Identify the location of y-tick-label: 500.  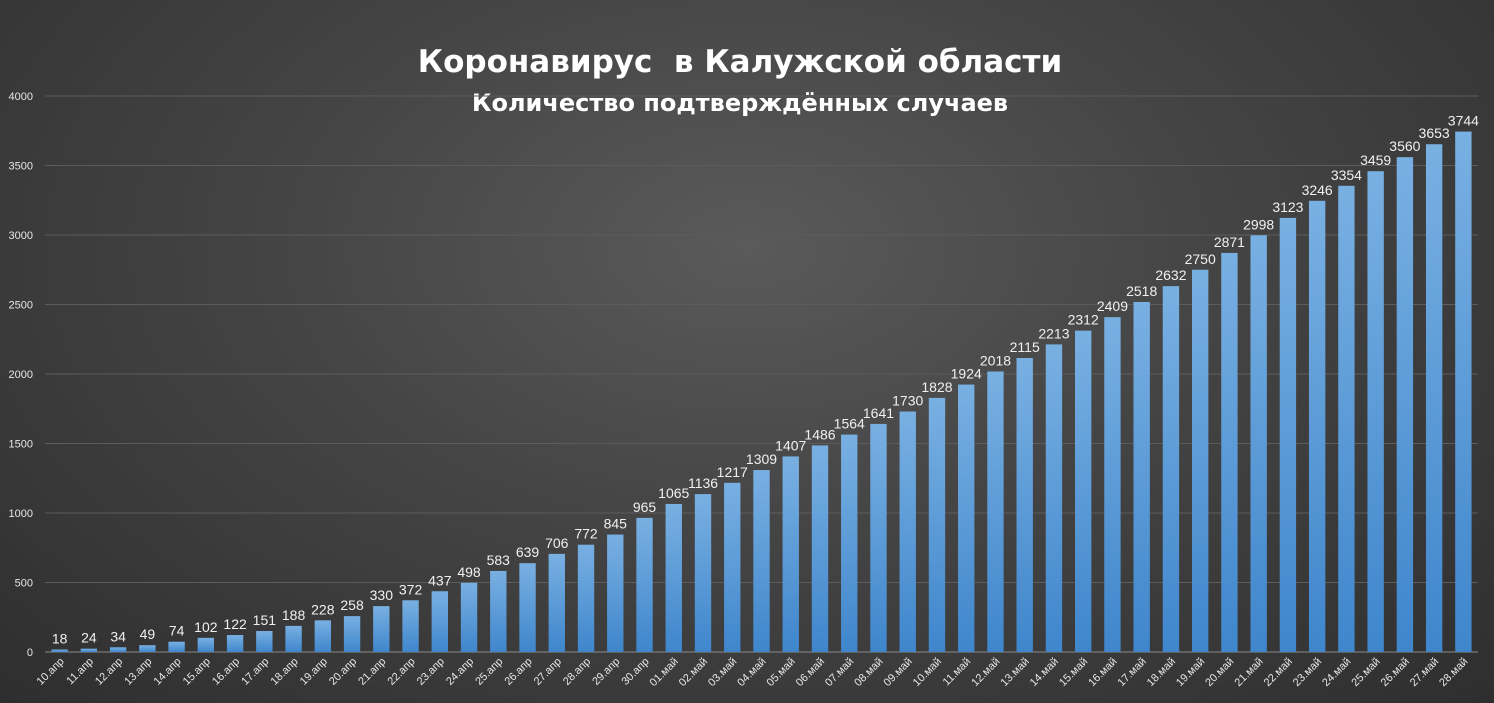
(24, 584).